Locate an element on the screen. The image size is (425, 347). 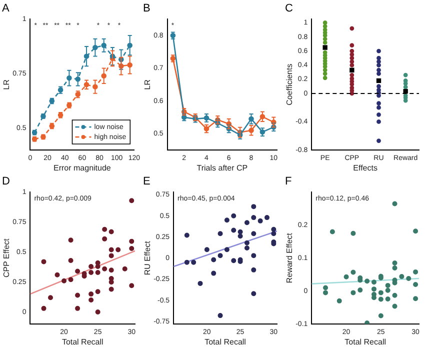
chart-title: C is located at coordinates (289, 8).